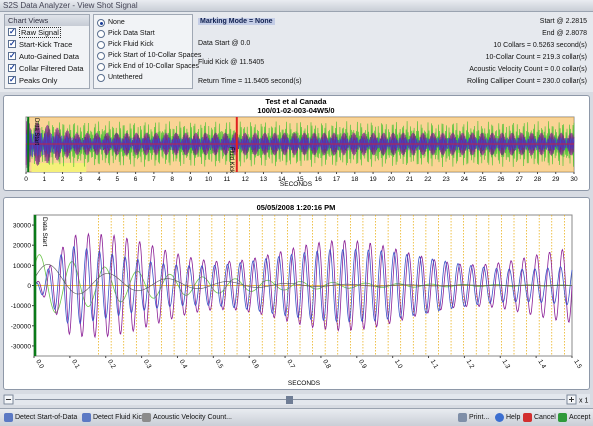  I want to click on help-button: Help, so click(507, 417).